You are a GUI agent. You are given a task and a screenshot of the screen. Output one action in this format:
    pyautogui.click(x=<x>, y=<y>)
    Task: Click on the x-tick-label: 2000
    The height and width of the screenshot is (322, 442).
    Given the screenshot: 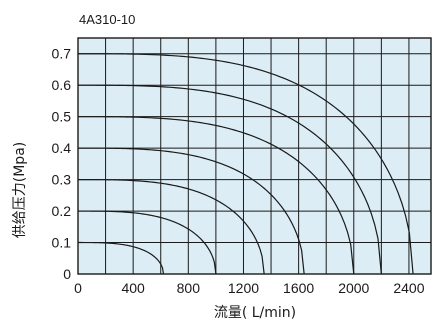 What is the action you would take?
    pyautogui.click(x=353, y=288)
    